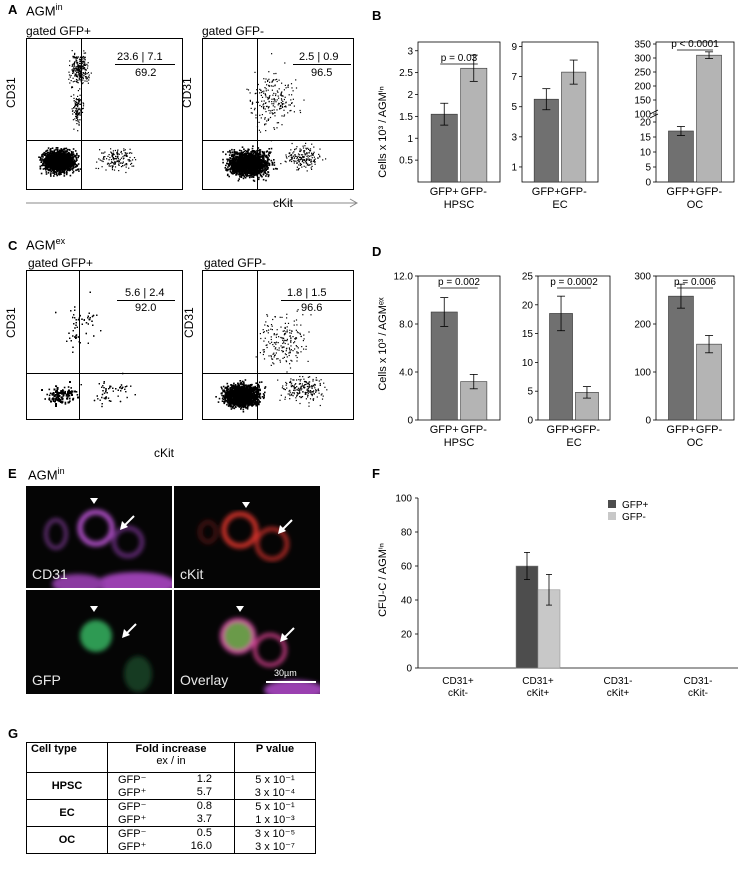 Image resolution: width=754 pixels, height=872 pixels. I want to click on legend-label: GFP+, so click(635, 505).